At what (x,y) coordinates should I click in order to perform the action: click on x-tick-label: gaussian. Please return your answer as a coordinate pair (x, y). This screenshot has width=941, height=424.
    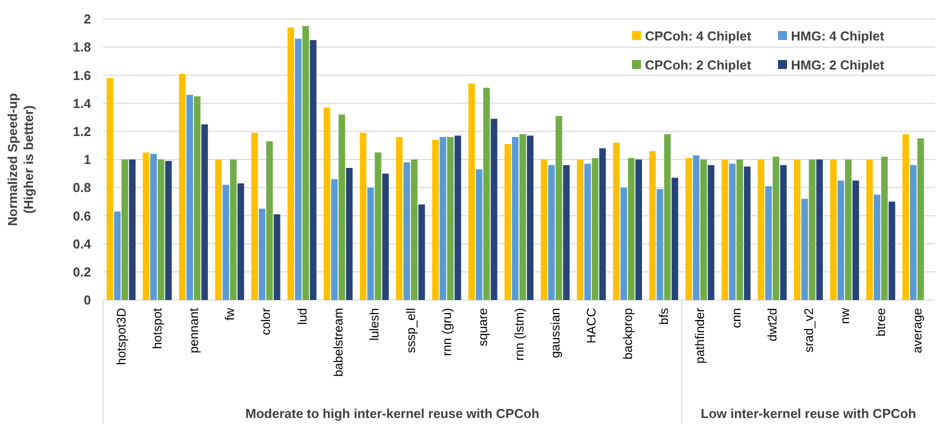
    Looking at the image, I should click on (555, 333).